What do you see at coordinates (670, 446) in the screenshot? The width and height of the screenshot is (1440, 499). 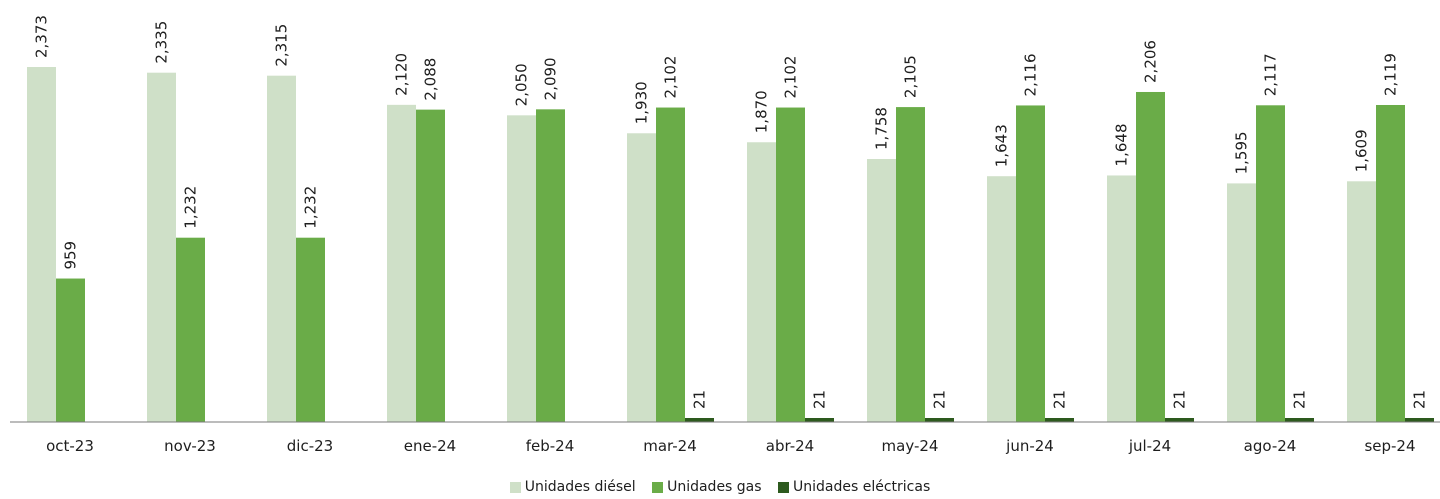 I see `x-tick-label-mar-24: mar-24` at bounding box center [670, 446].